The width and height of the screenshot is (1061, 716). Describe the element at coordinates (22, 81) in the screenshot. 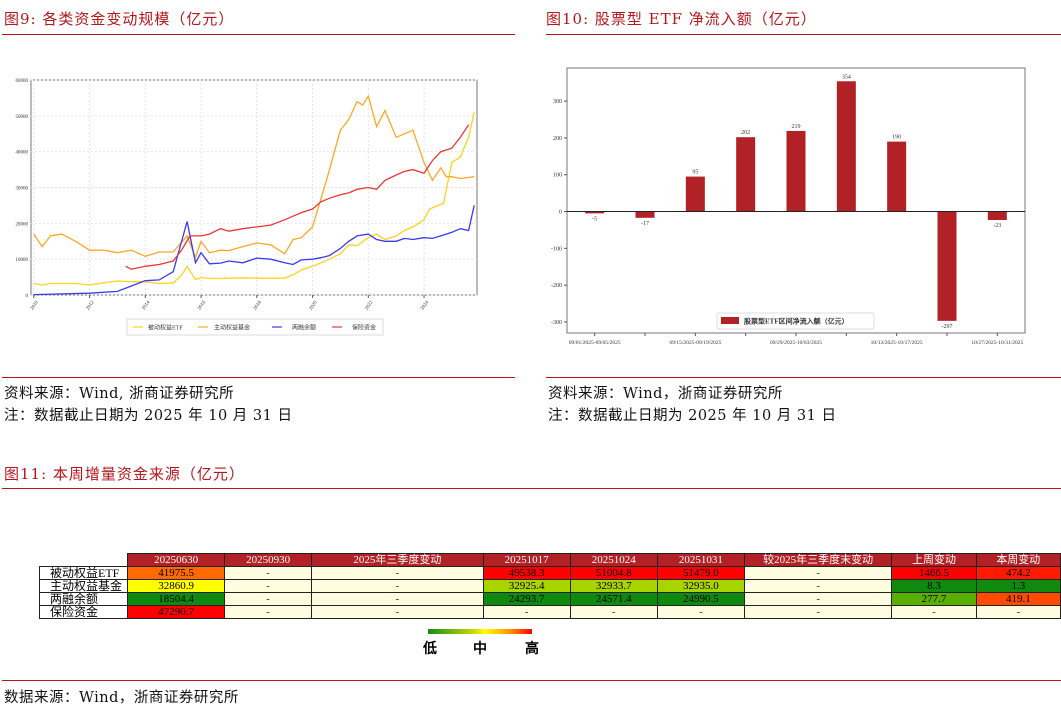

I see `svg-text: 60000` at that location.